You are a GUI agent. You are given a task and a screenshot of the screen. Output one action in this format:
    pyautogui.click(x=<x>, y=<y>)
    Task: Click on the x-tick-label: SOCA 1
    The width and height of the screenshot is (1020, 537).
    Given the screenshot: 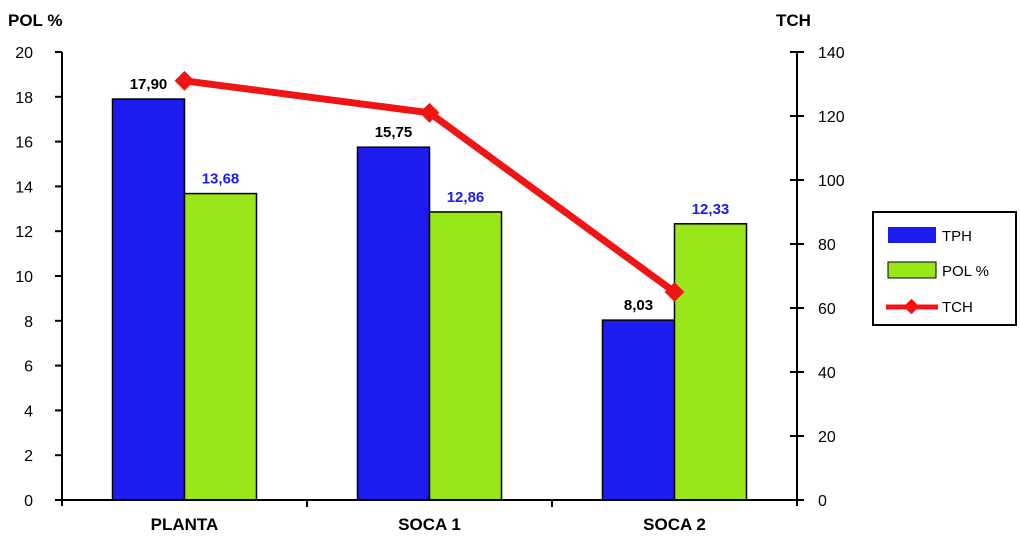 What is the action you would take?
    pyautogui.click(x=429, y=524)
    